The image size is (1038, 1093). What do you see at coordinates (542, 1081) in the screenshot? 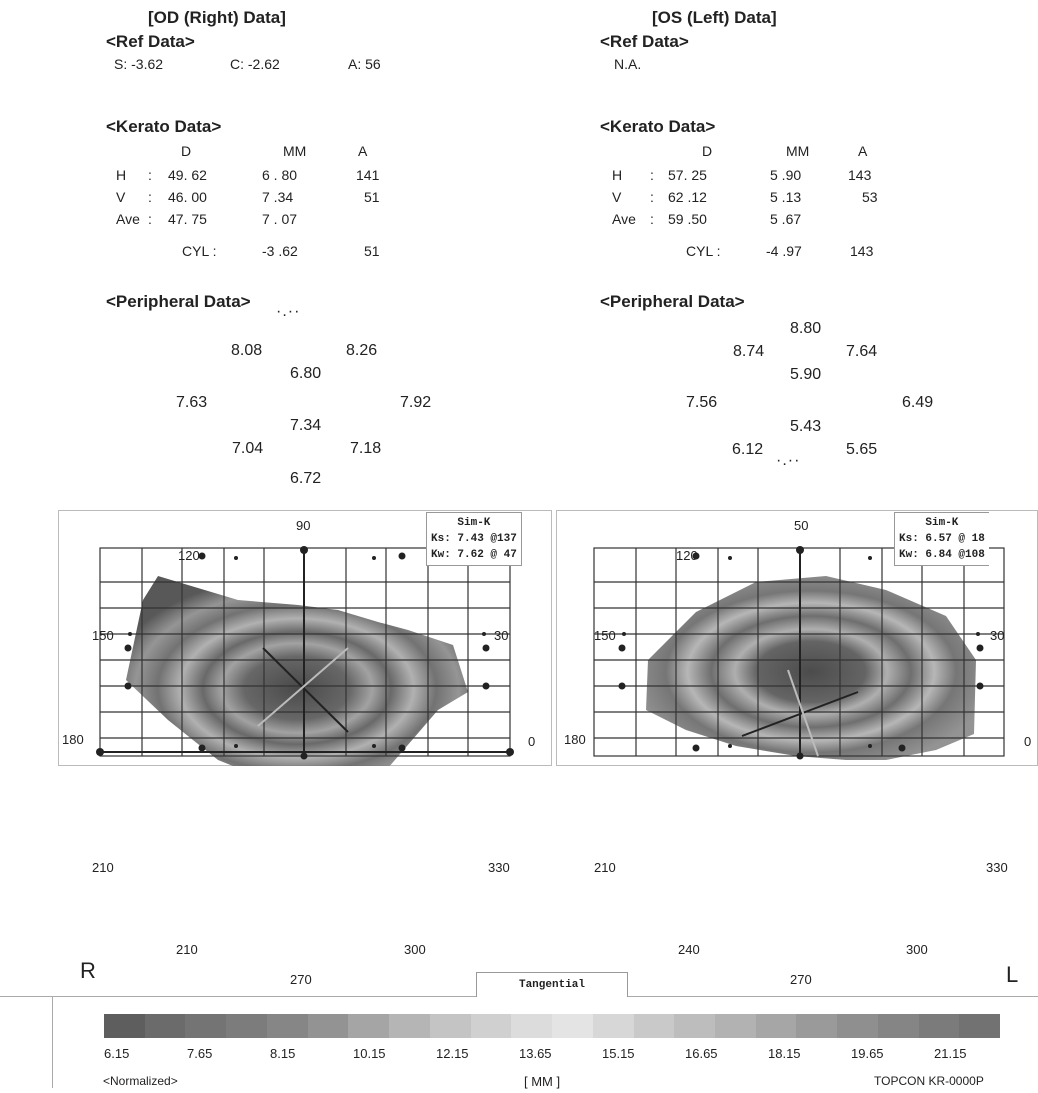
I see `unit-label: [ MM ]` at bounding box center [542, 1081].